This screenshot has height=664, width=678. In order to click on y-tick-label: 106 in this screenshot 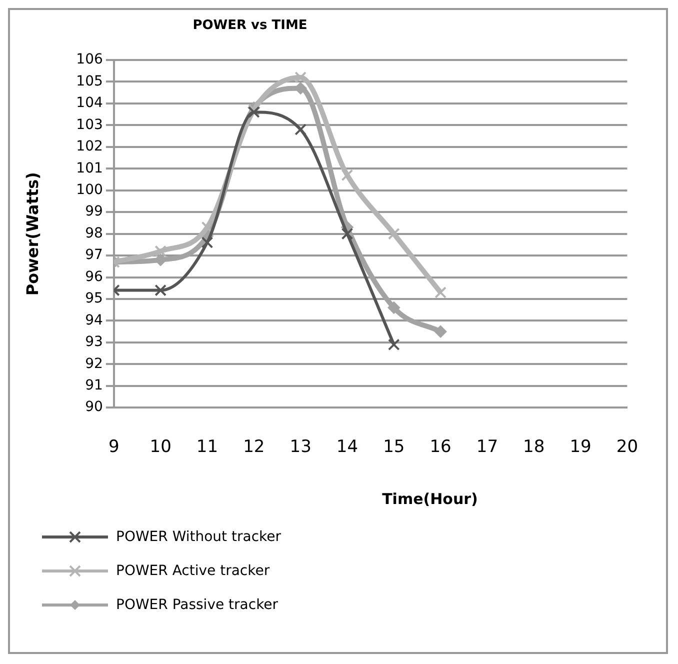, I will do `click(89, 60)`.